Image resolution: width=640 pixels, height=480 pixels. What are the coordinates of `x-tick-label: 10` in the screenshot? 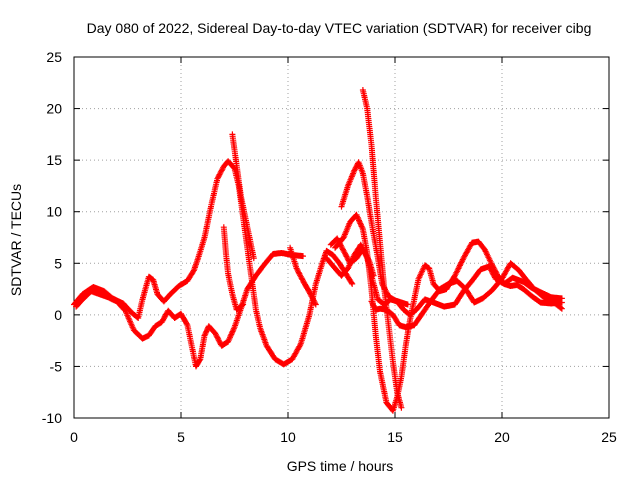 It's located at (288, 437).